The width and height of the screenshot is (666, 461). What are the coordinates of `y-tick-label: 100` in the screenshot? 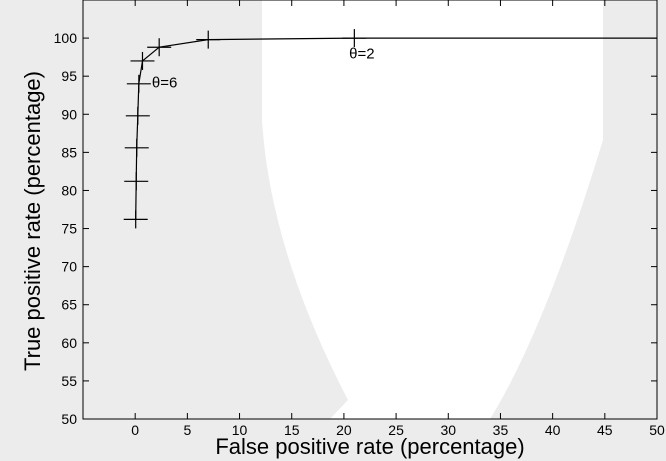 It's located at (66, 38).